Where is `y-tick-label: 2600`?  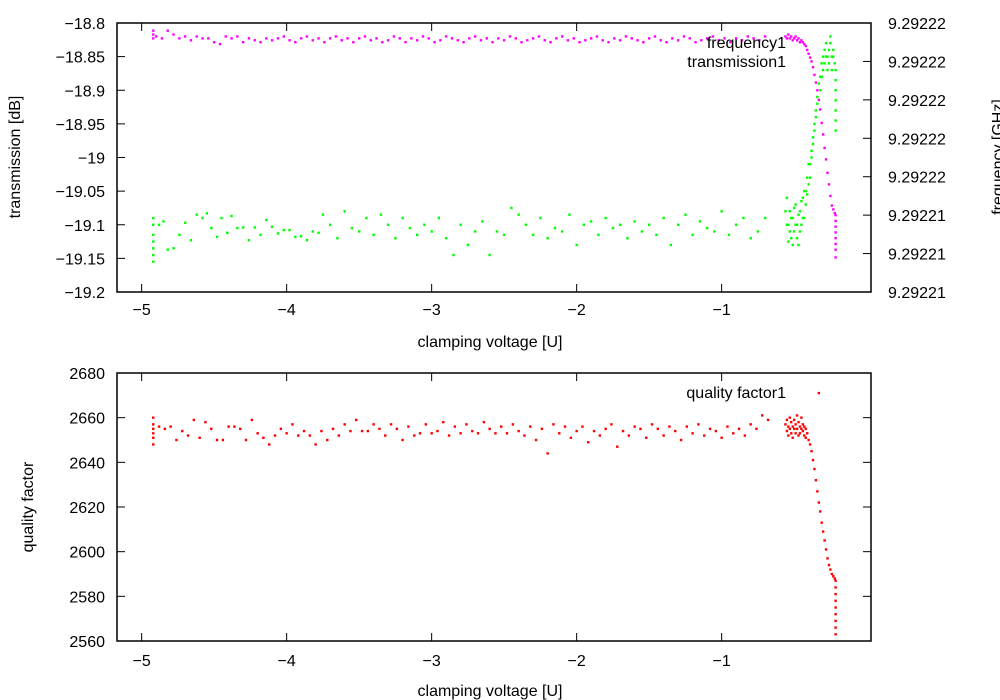
y-tick-label: 2600 is located at coordinates (87, 553).